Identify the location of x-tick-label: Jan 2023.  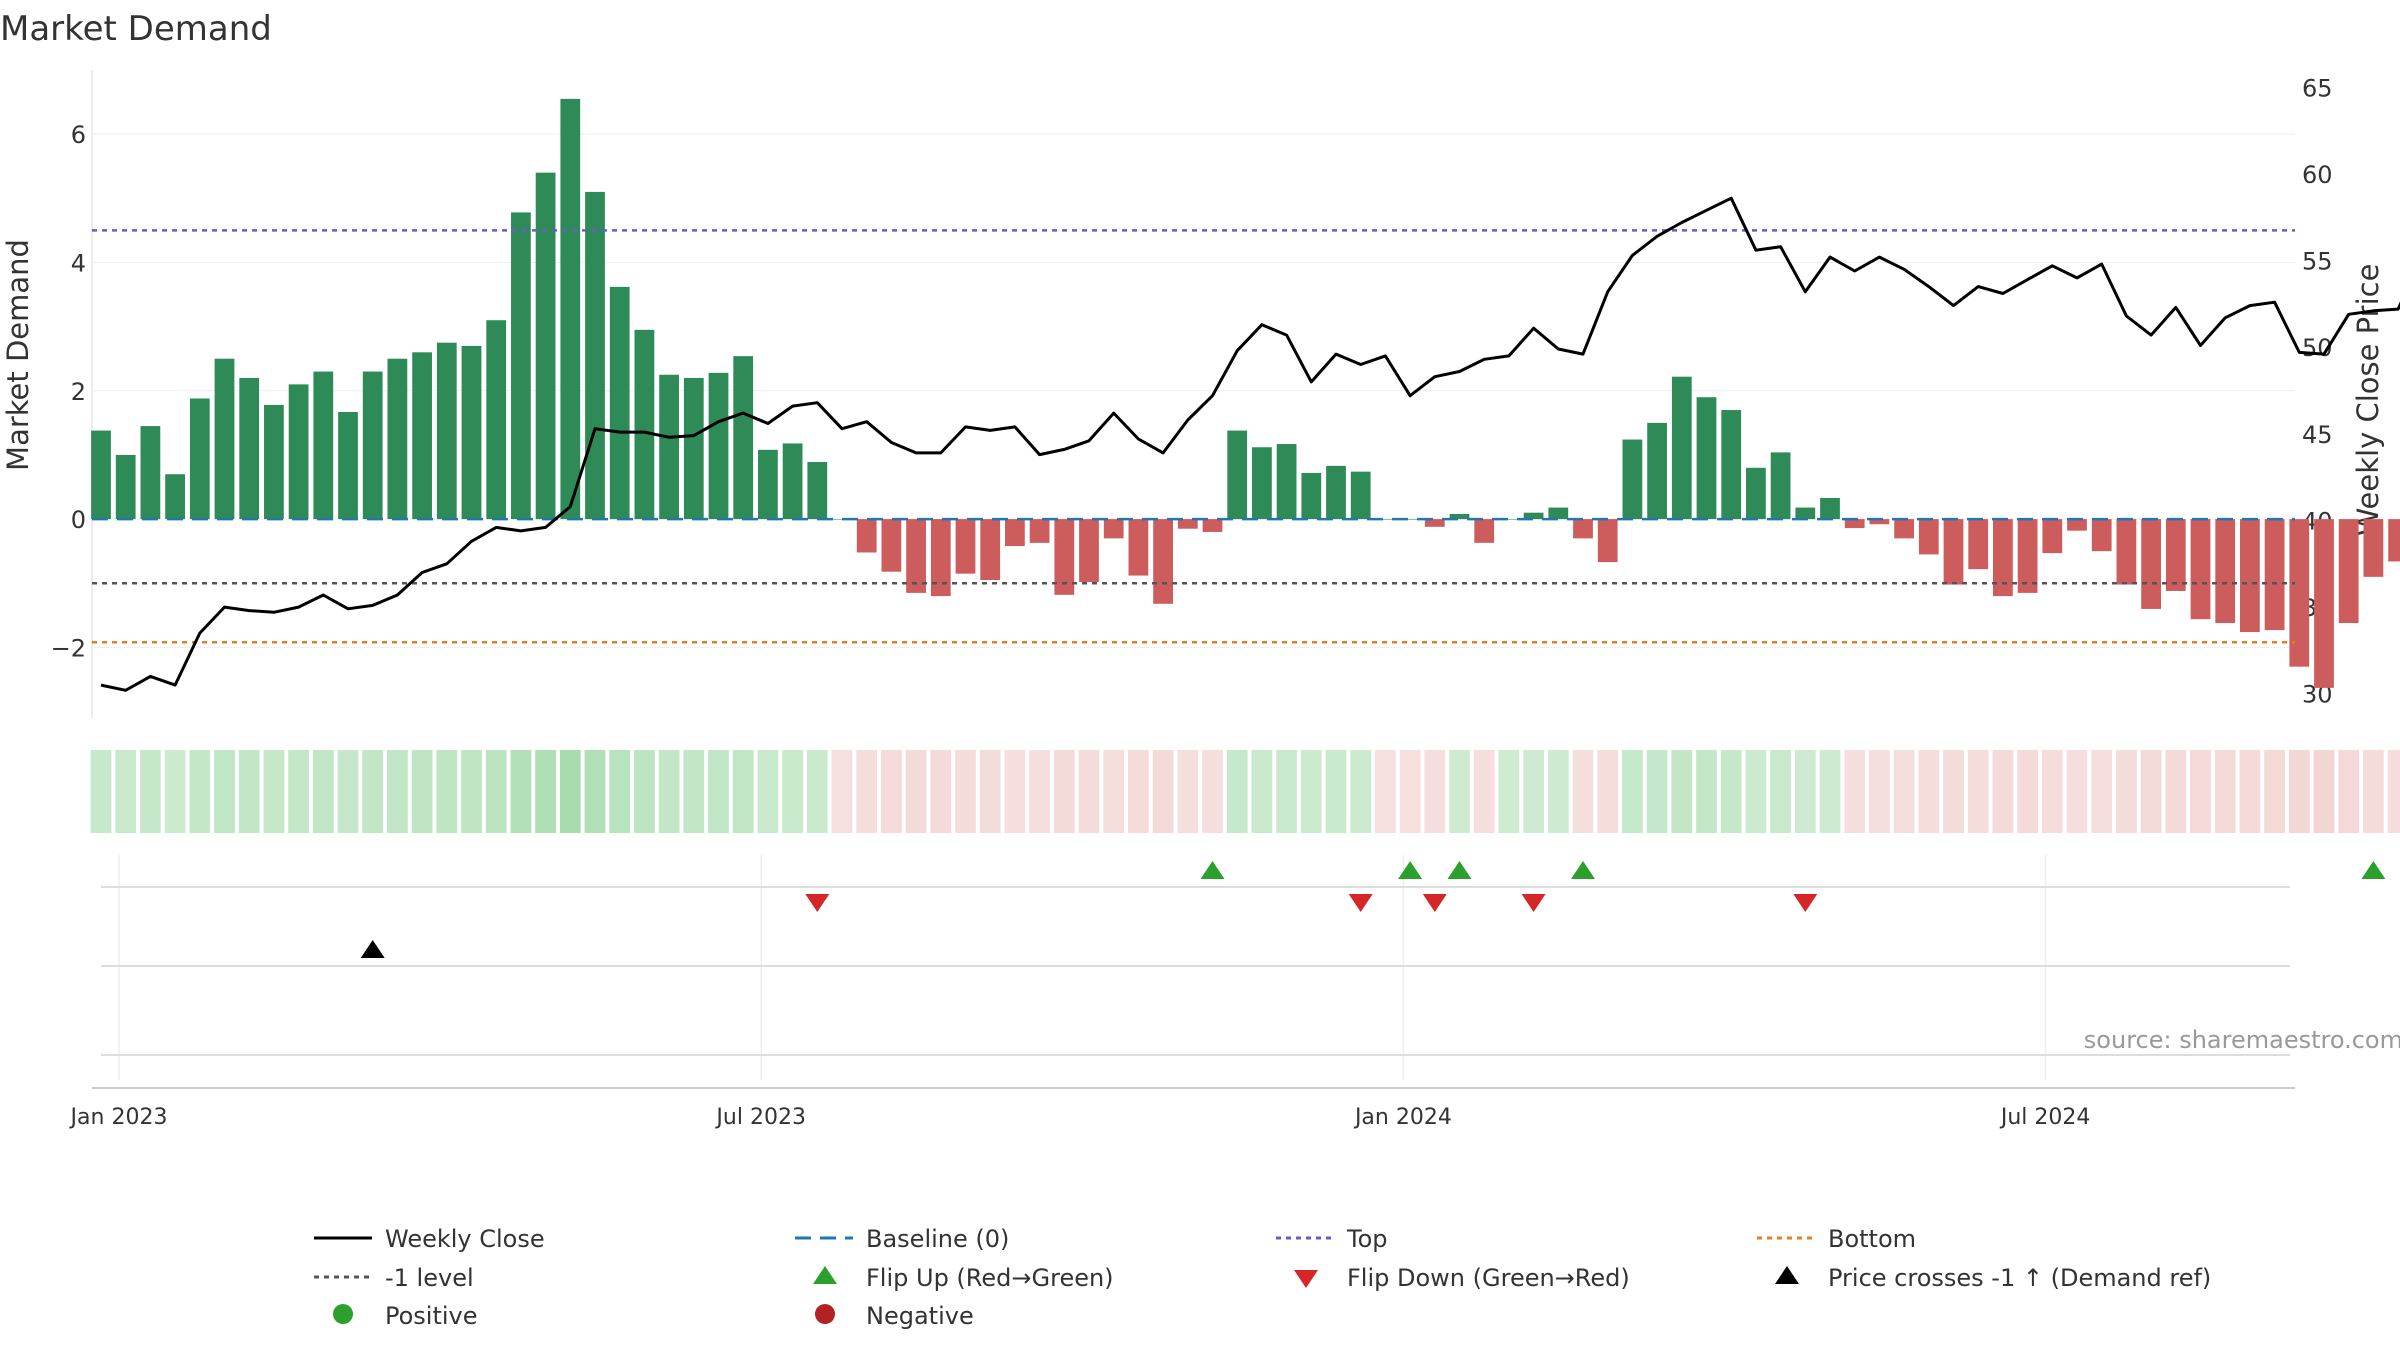
(118, 1117).